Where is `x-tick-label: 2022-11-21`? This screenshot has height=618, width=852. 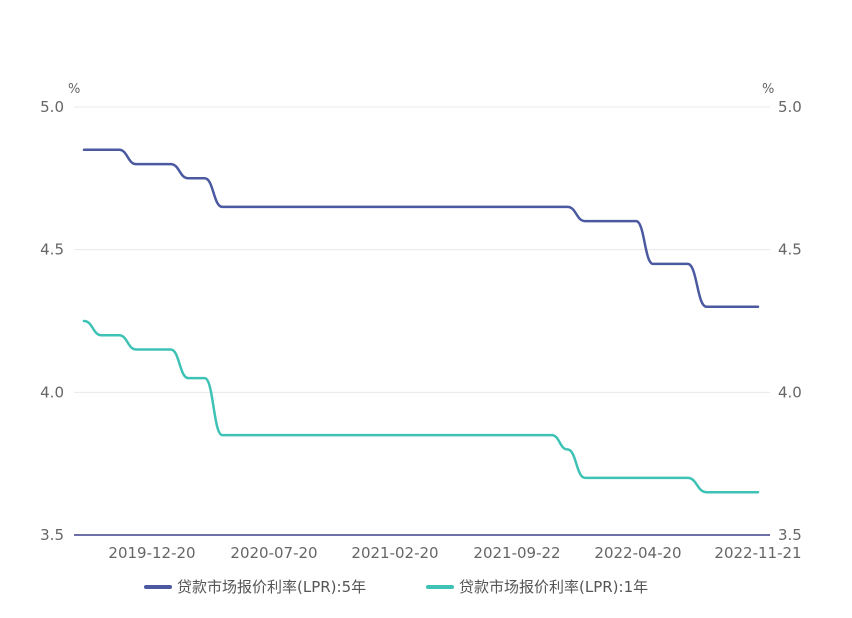 x-tick-label: 2022-11-21 is located at coordinates (757, 553).